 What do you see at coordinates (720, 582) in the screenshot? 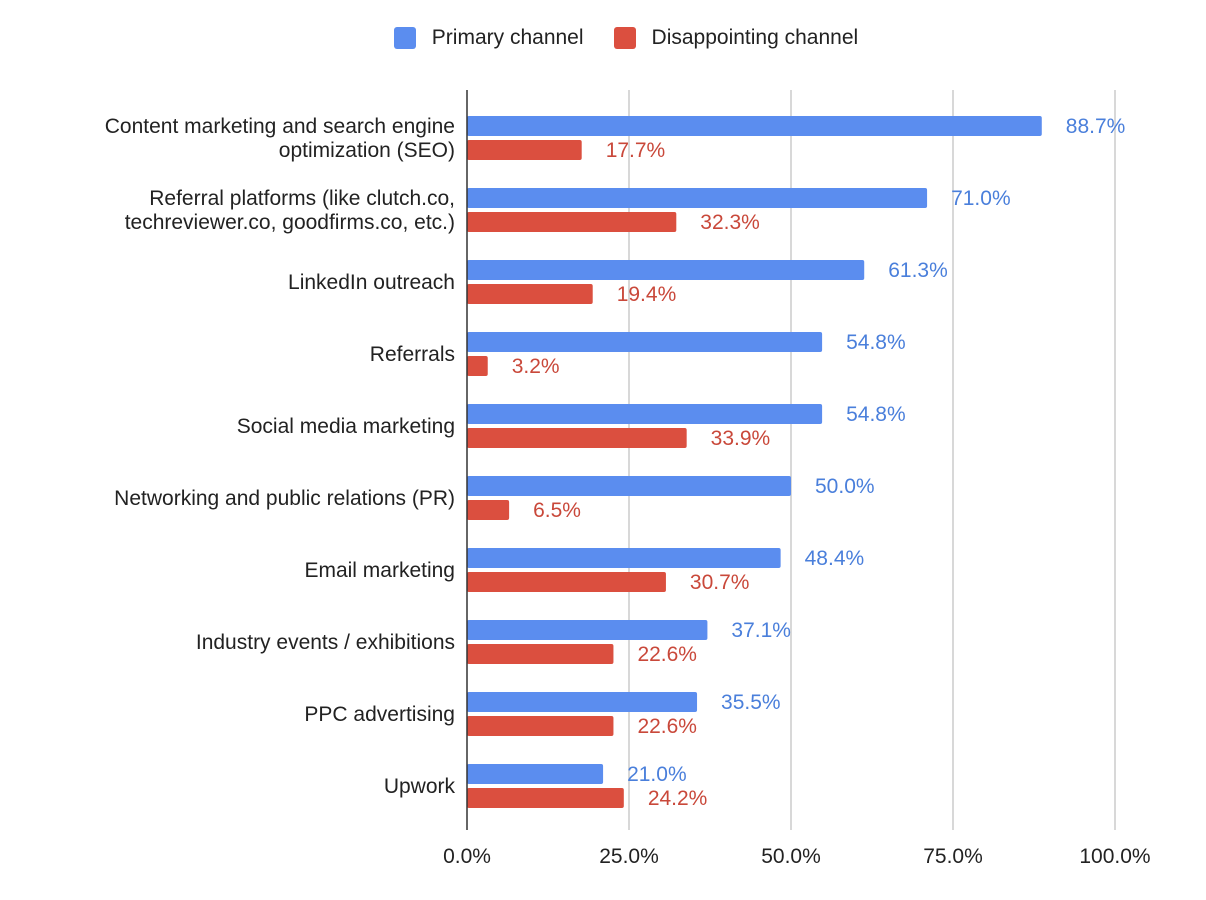
I see `data-label: 30.7%` at bounding box center [720, 582].